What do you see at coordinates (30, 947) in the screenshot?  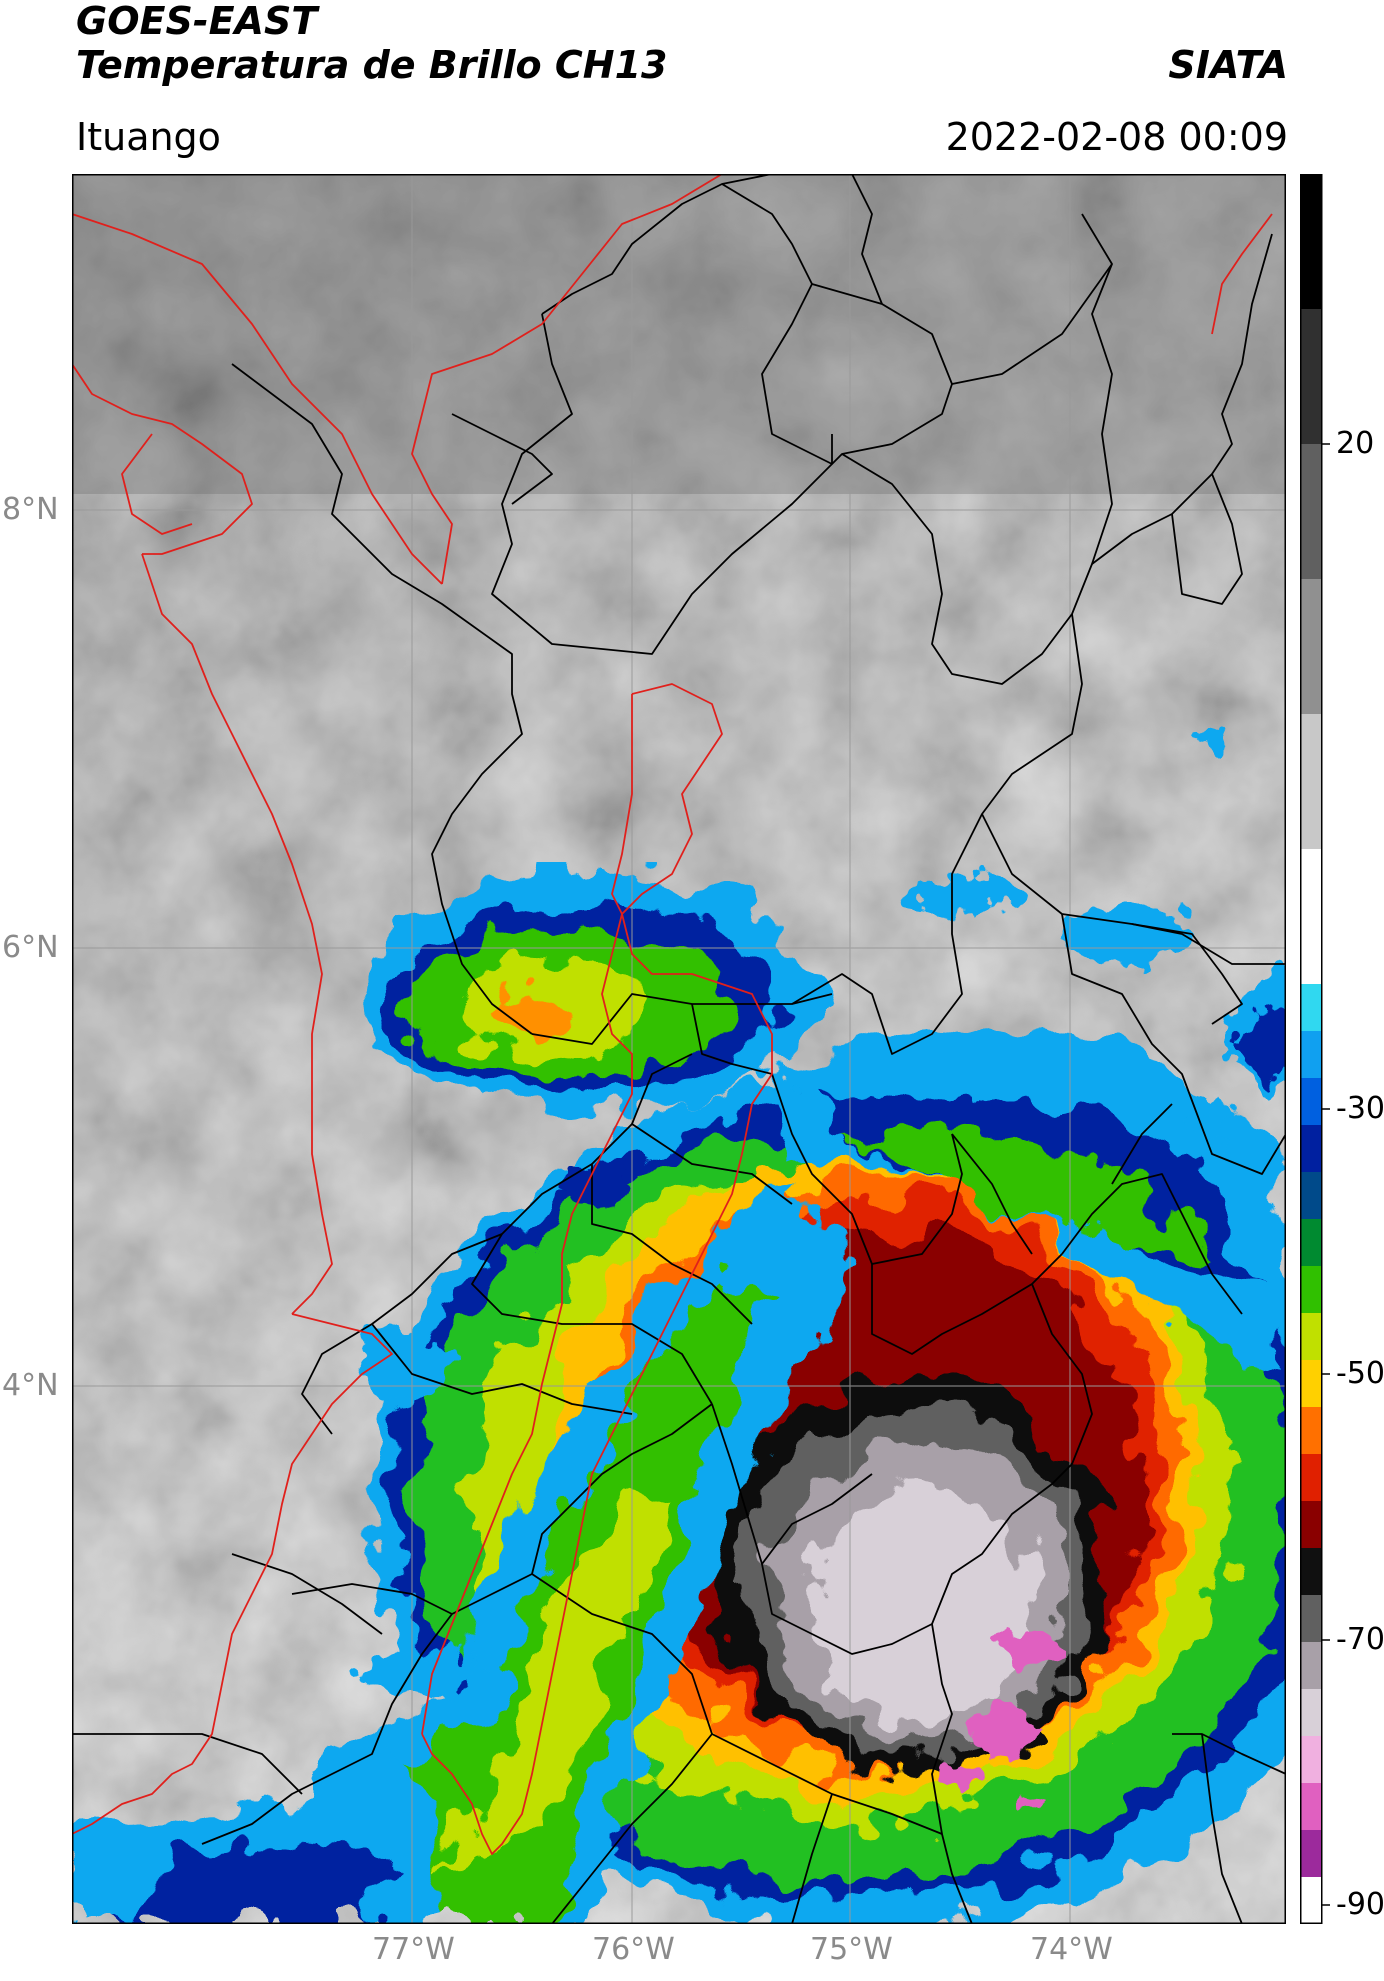 I see `lat-tick-6n: 6°N` at bounding box center [30, 947].